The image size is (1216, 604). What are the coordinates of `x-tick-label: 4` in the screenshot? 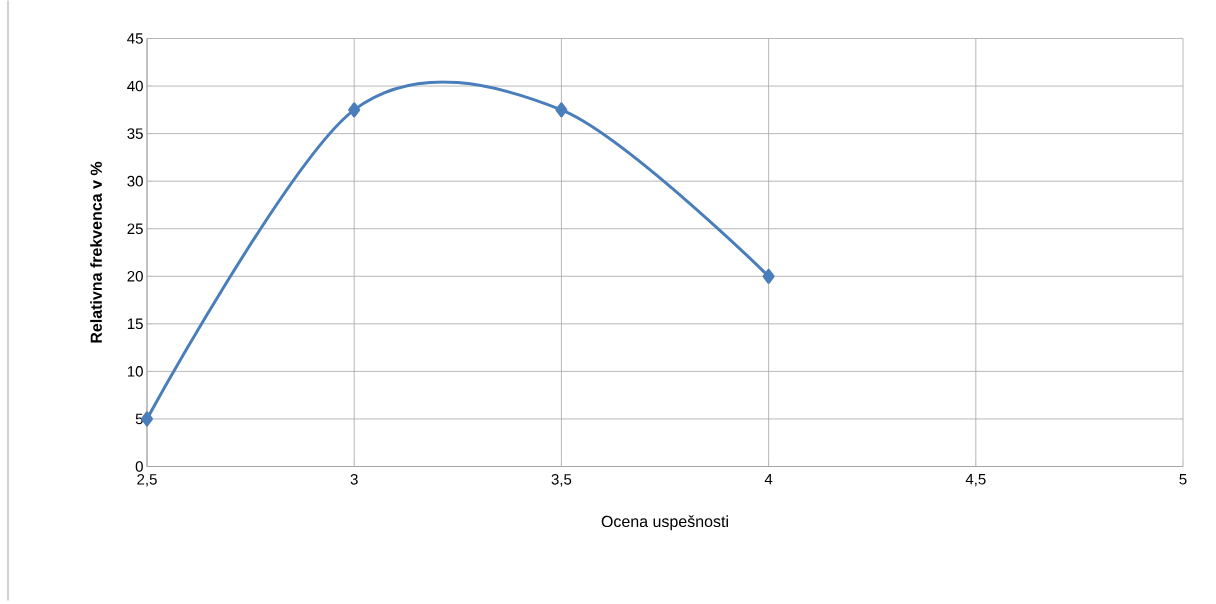 It's located at (768, 479).